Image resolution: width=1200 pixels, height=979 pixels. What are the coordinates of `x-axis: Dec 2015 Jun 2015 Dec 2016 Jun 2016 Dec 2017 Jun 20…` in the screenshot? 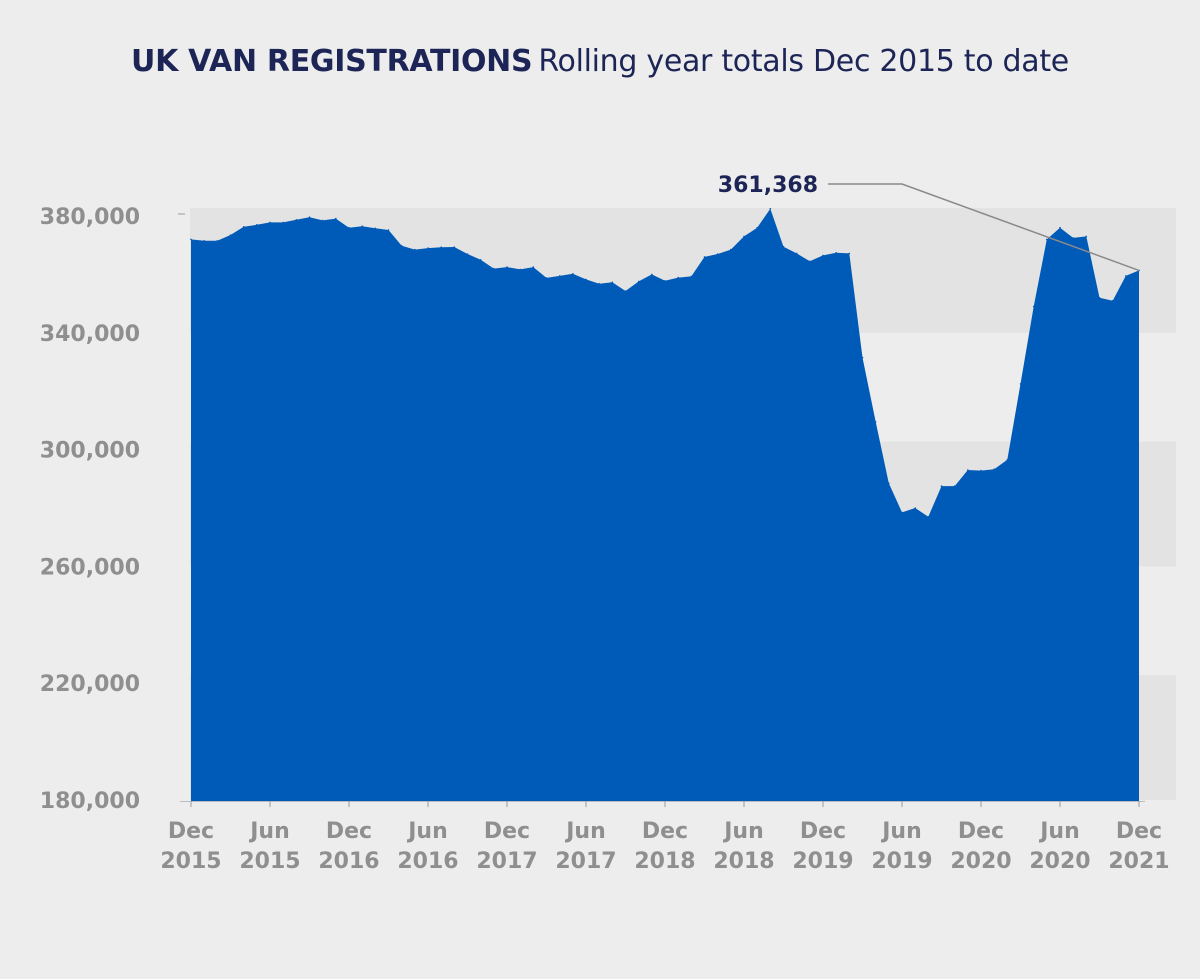 It's located at (665, 837).